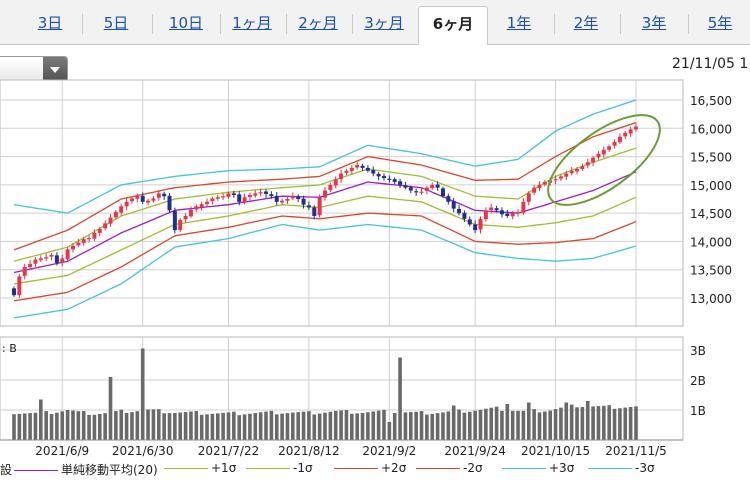  I want to click on tab-1-year: 1年, so click(519, 23).